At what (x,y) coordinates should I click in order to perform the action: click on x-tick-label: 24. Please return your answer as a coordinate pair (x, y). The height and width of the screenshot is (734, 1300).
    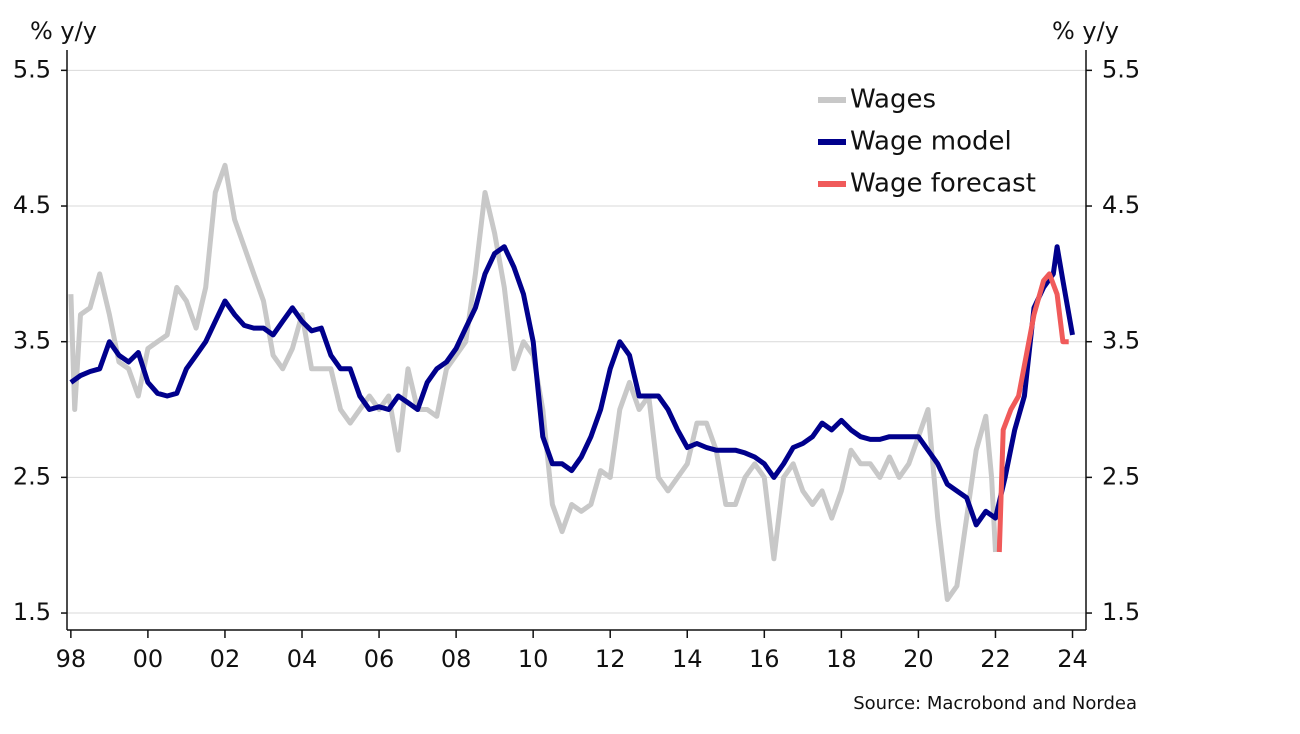
    Looking at the image, I should click on (1072, 659).